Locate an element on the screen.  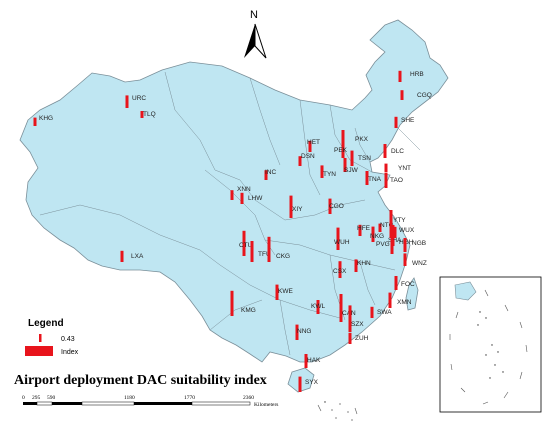
airport-label-pvg: PVG is located at coordinates (383, 244).